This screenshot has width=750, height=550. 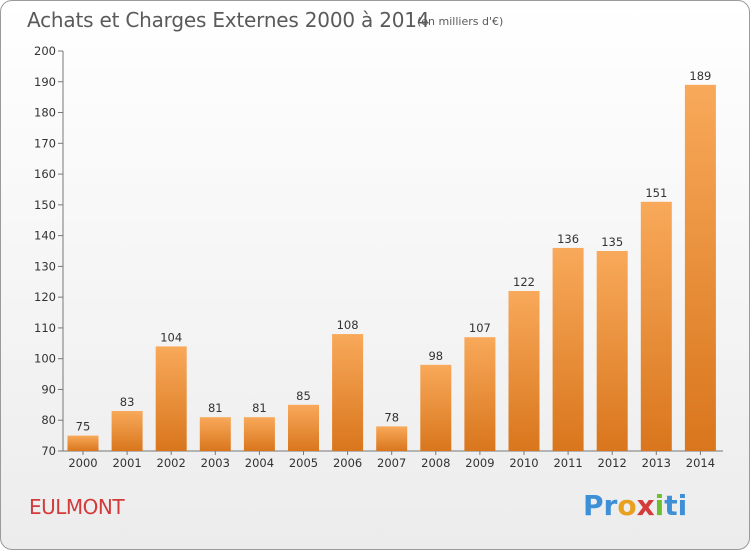 What do you see at coordinates (435, 356) in the screenshot?
I see `data-label: 98` at bounding box center [435, 356].